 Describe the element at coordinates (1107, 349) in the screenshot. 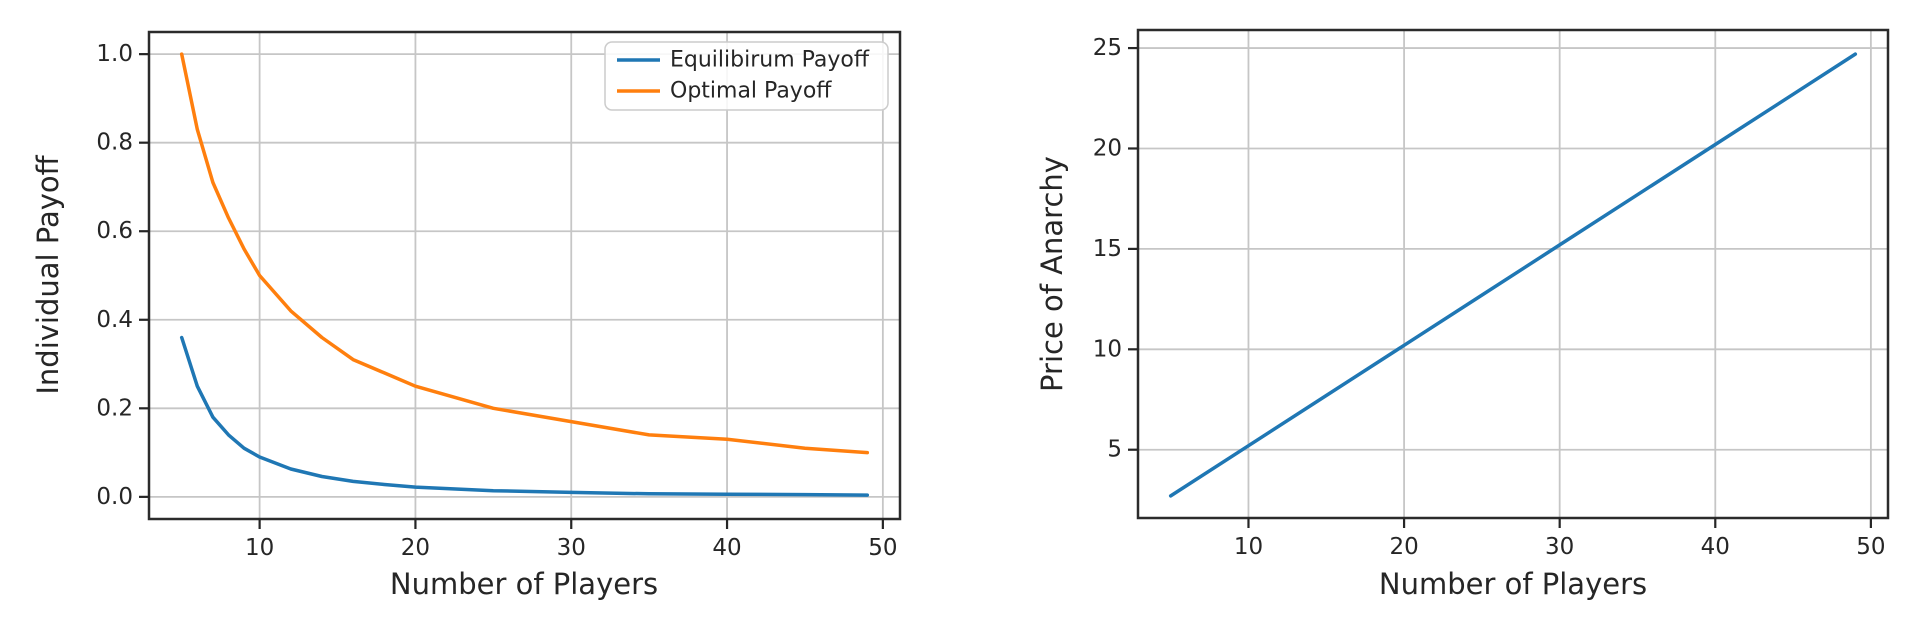

I see `y-tick-label: 10` at that location.